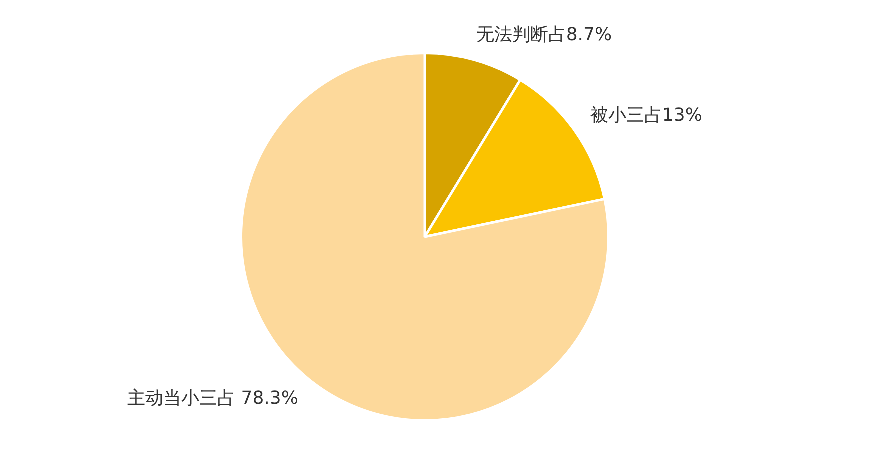 Image resolution: width=872 pixels, height=462 pixels. What do you see at coordinates (646, 115) in the screenshot?
I see `slice-label: 被小三占13%` at bounding box center [646, 115].